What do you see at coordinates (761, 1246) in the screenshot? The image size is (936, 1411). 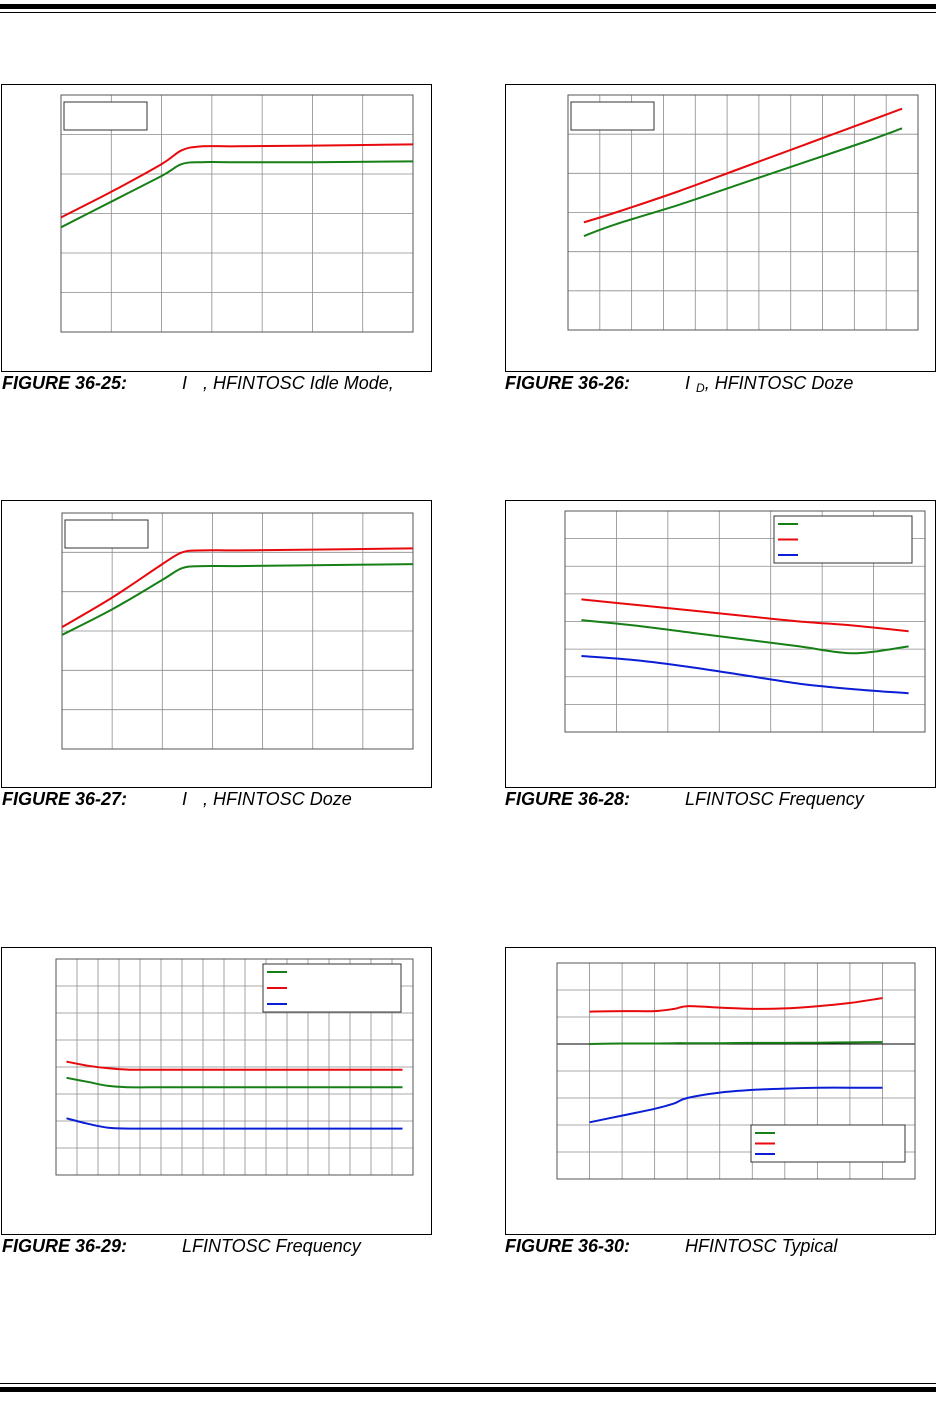 I see `caption-text: HFINTOSC Typical` at bounding box center [761, 1246].